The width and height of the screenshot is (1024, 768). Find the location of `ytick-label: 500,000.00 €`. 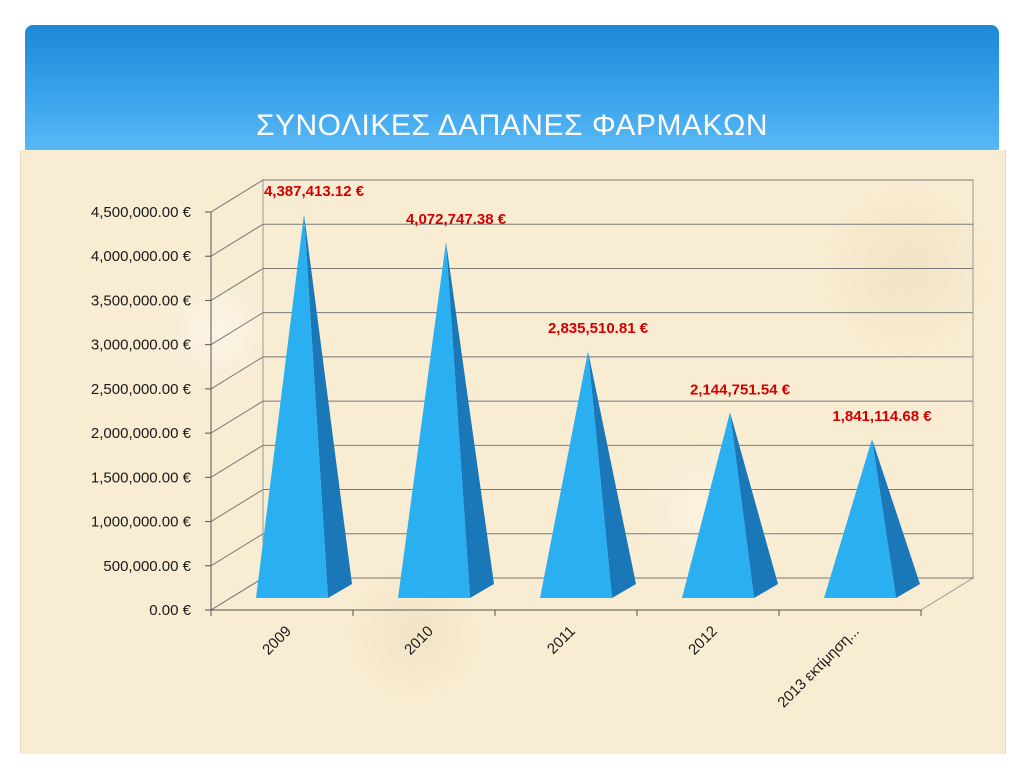

ytick-label: 500,000.00 € is located at coordinates (147, 566).